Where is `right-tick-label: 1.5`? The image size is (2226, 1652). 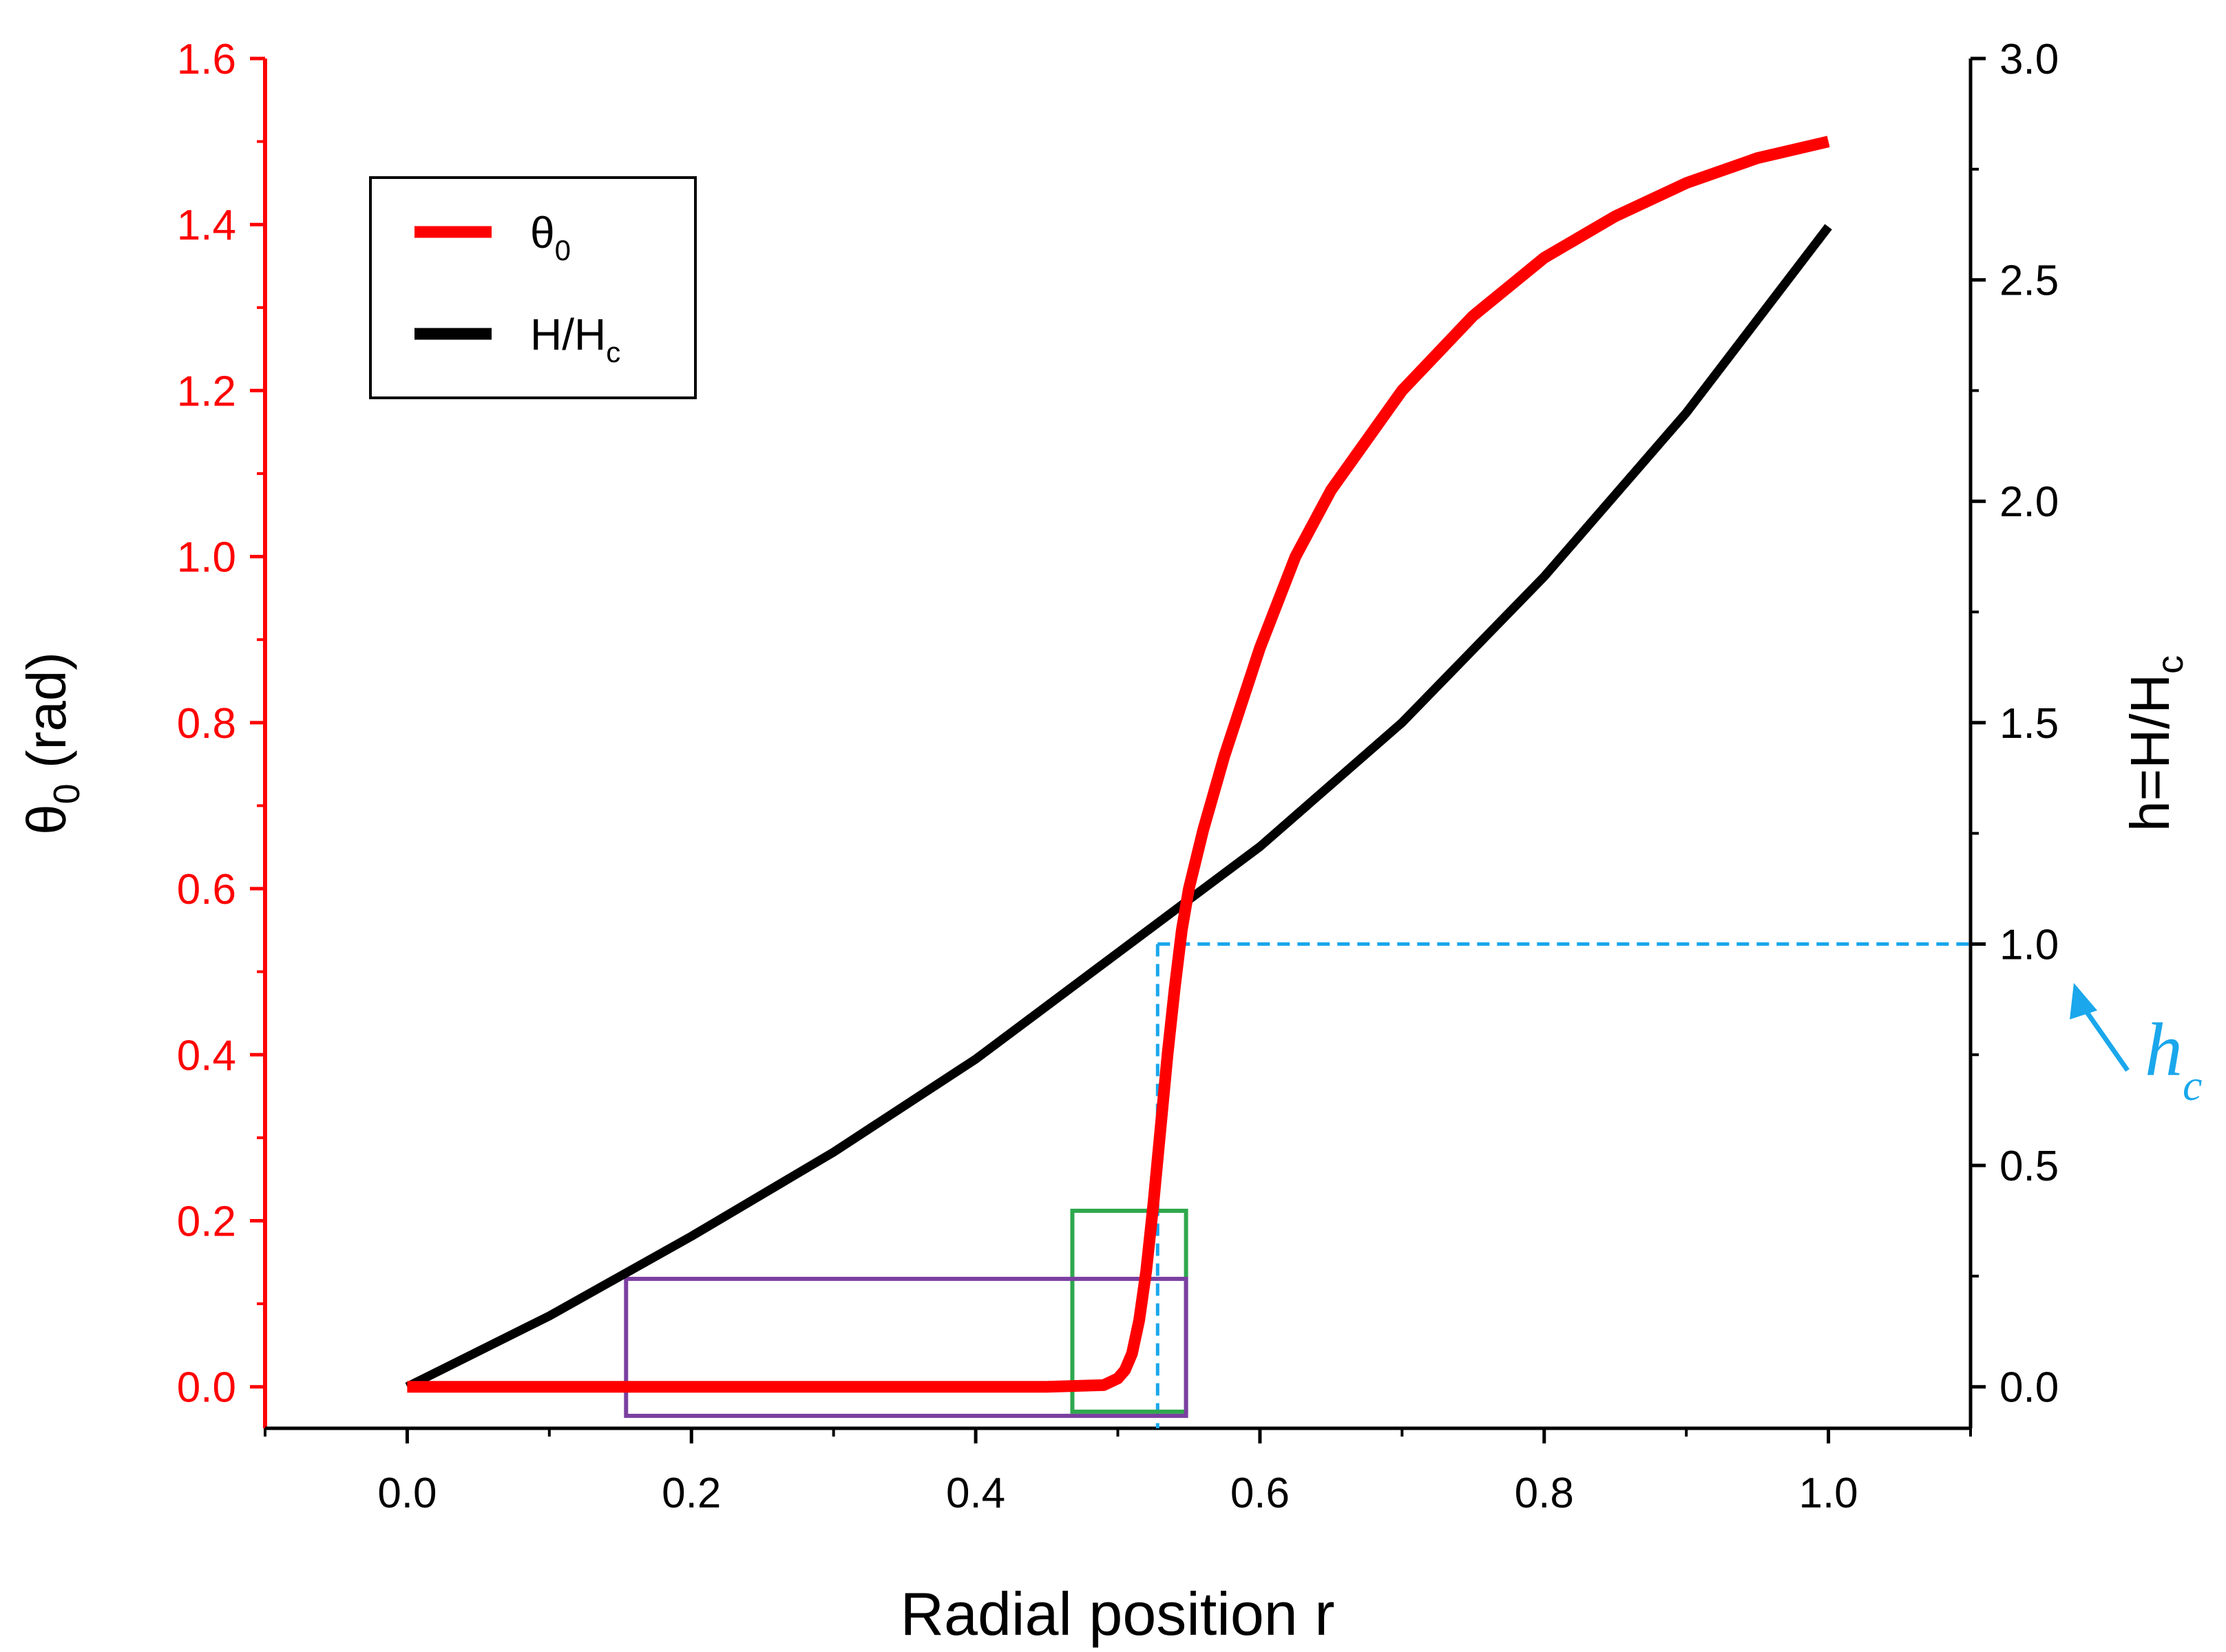
right-tick-label: 1.5 is located at coordinates (2029, 724).